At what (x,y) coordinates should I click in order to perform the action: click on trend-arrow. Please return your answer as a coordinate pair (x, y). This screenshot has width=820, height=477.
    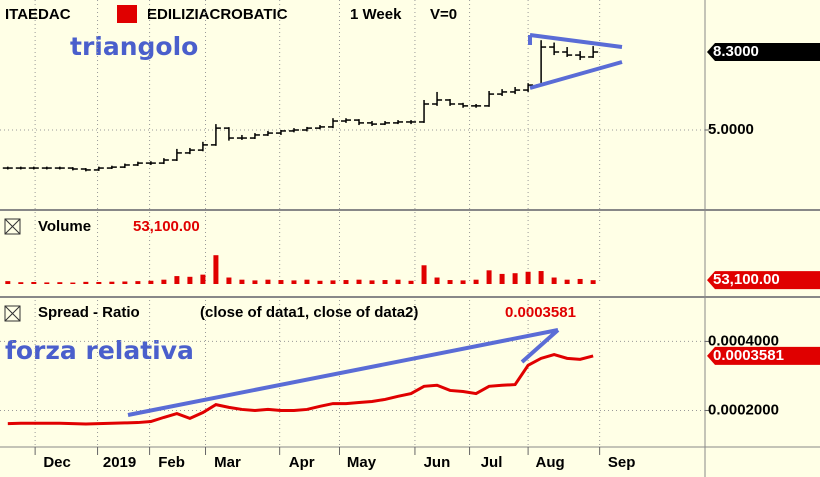
    Looking at the image, I should click on (343, 372).